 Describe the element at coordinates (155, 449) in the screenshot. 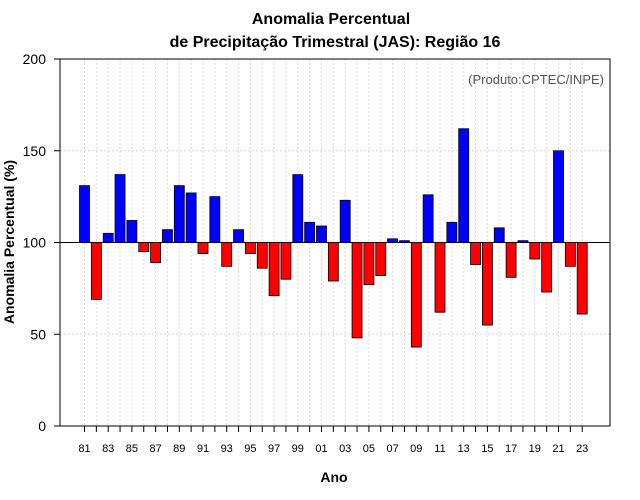

I see `x-tick-label: 87` at that location.